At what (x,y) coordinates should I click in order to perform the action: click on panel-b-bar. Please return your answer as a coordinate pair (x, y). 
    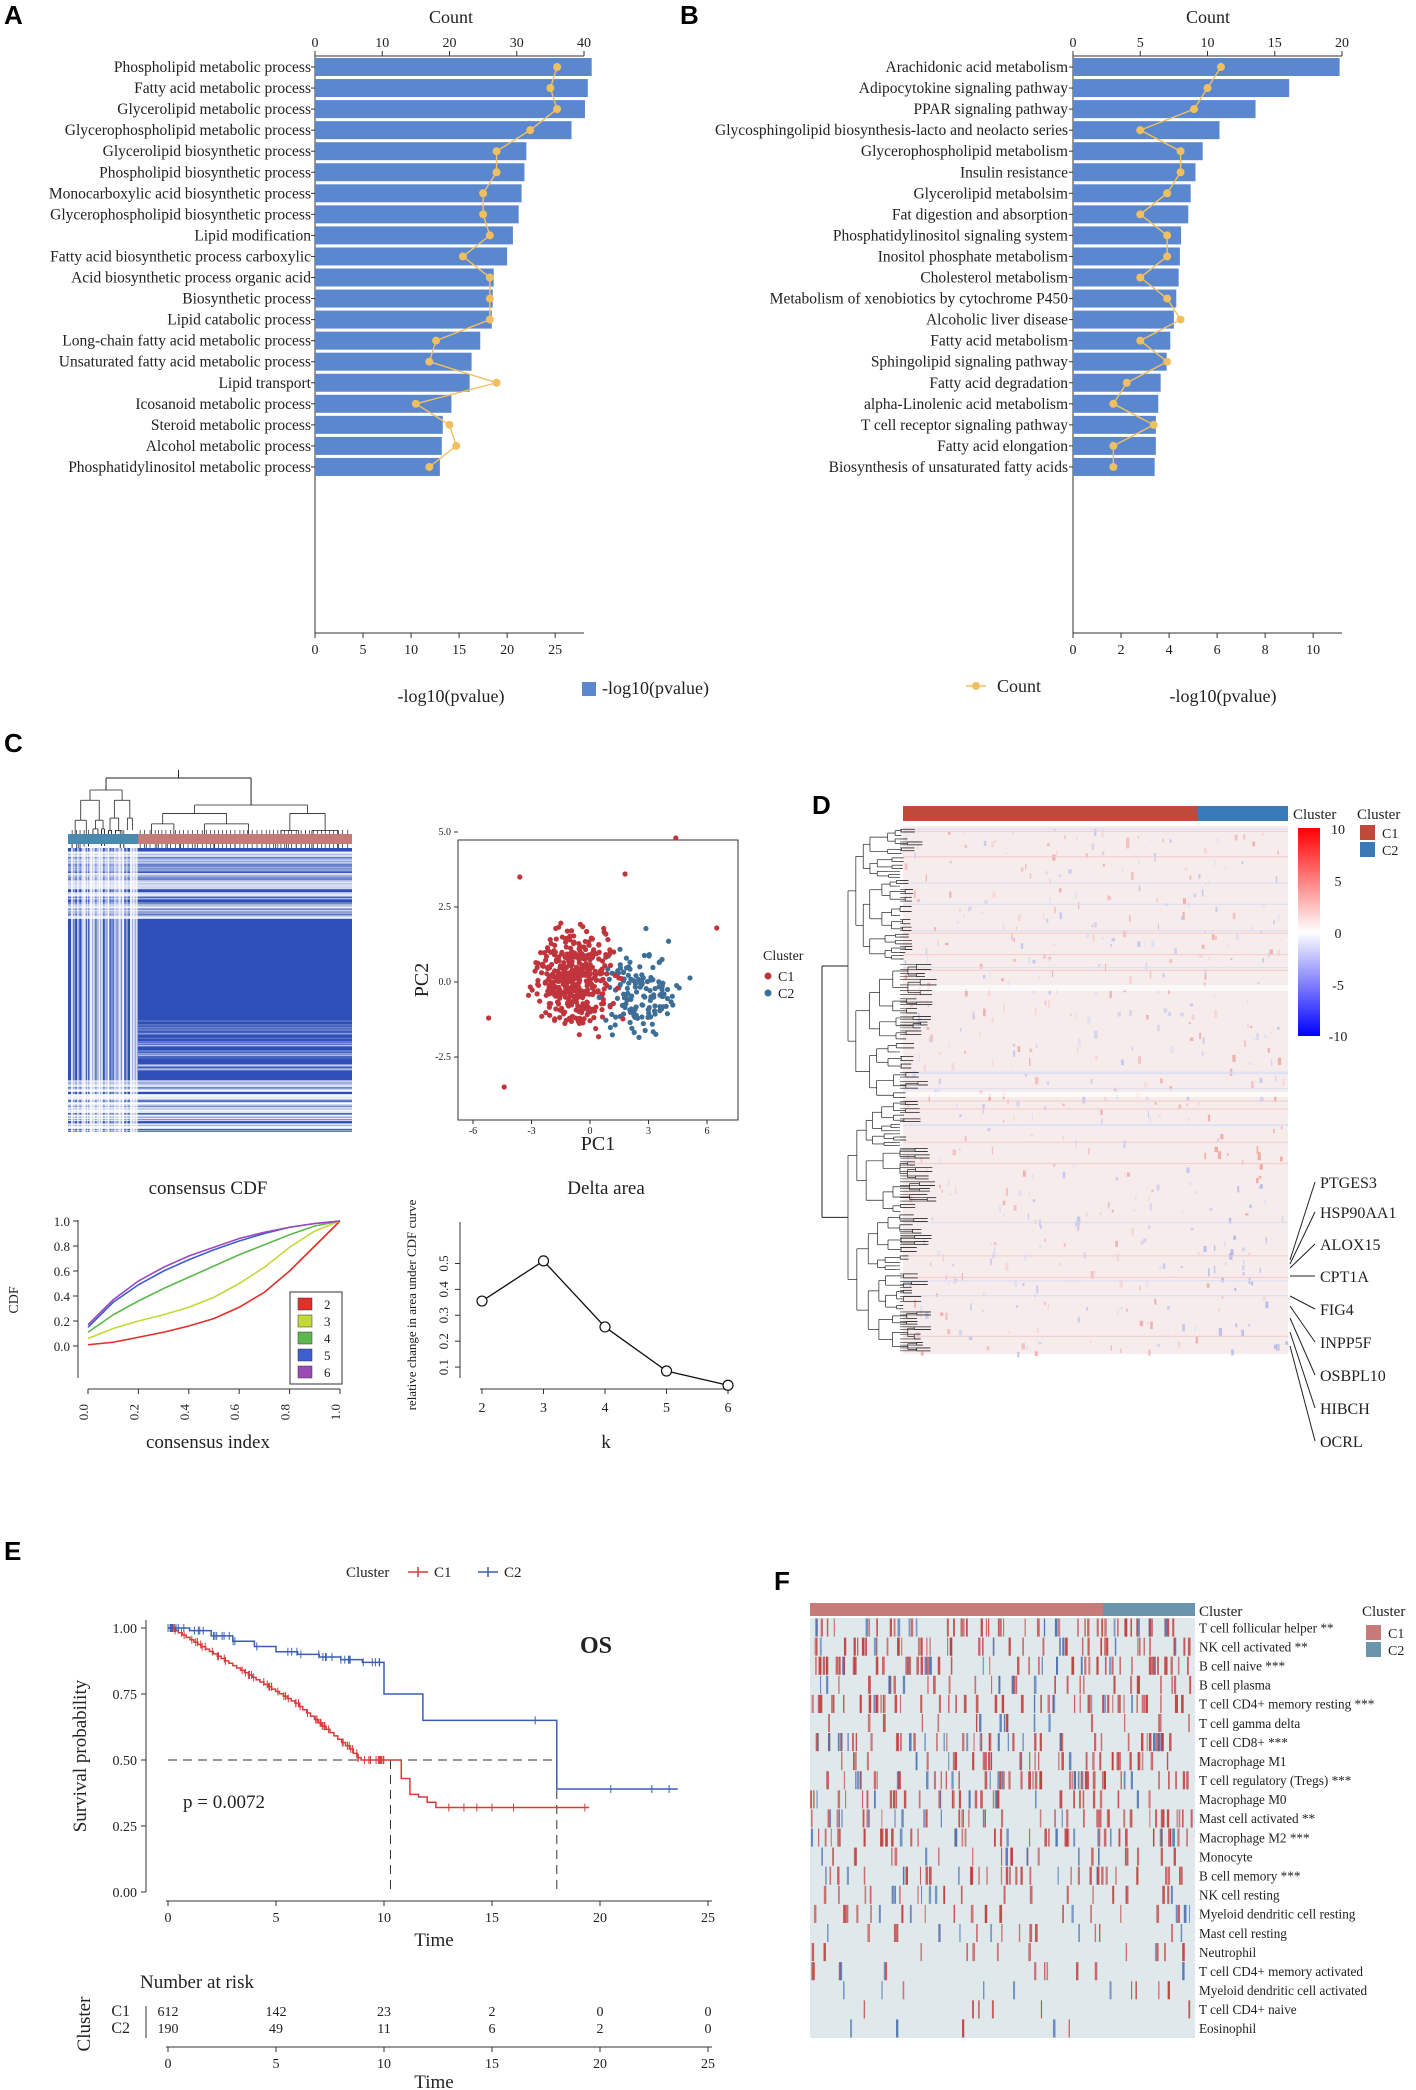
    Looking at the image, I should click on (1114, 424).